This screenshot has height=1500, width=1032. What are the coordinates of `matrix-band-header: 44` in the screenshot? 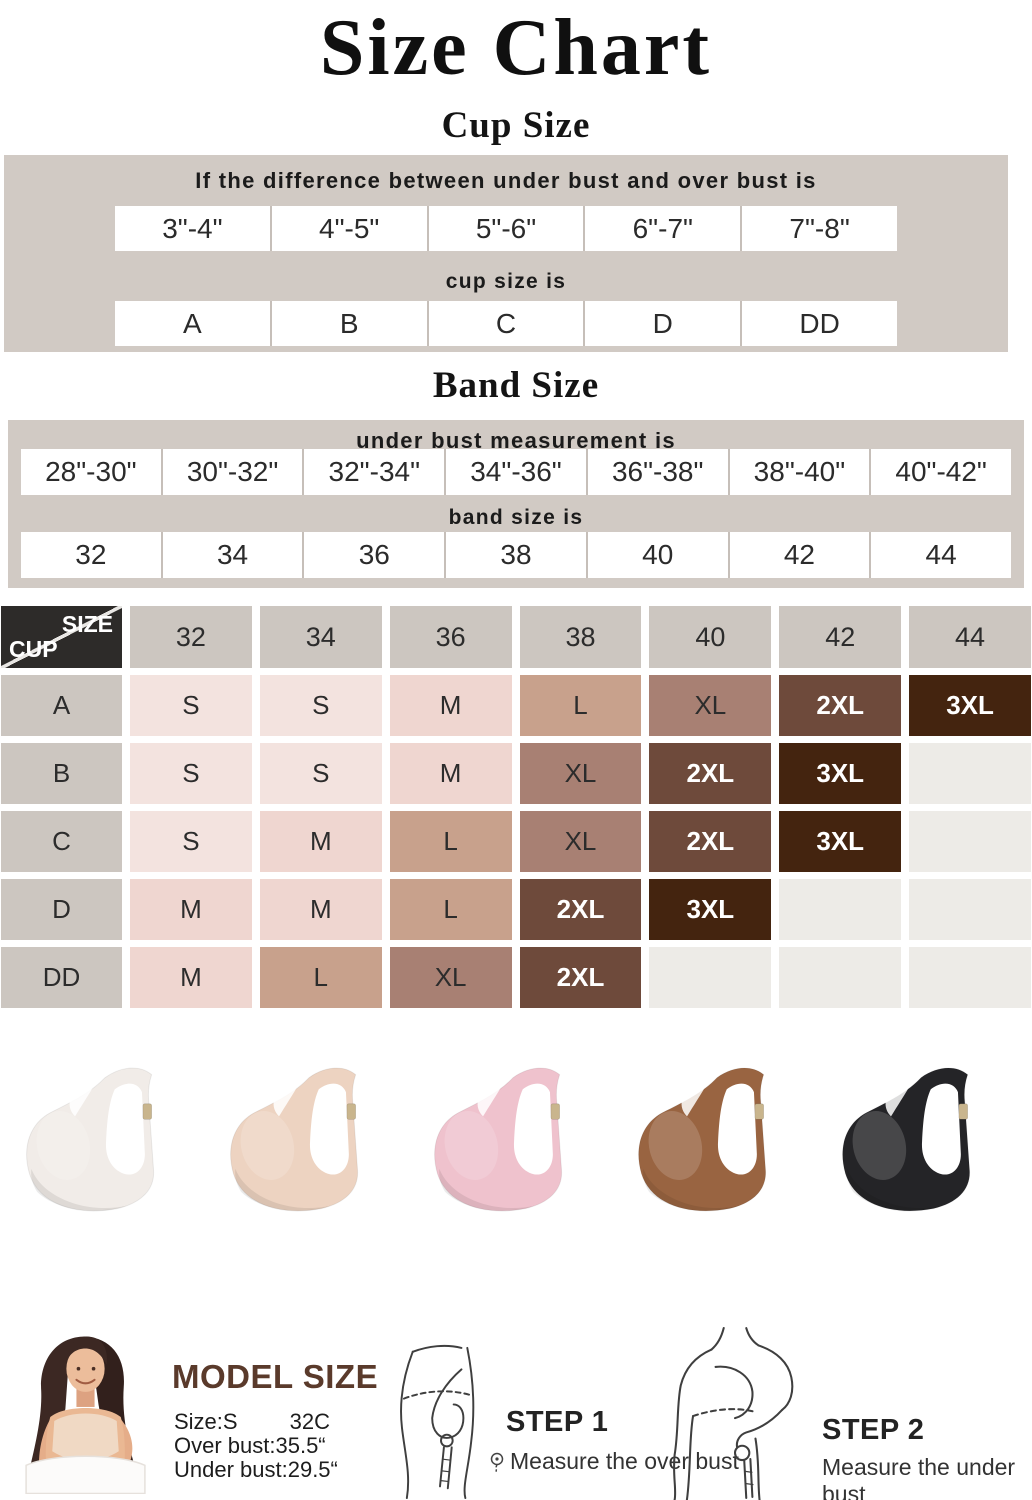 It's located at (970, 637).